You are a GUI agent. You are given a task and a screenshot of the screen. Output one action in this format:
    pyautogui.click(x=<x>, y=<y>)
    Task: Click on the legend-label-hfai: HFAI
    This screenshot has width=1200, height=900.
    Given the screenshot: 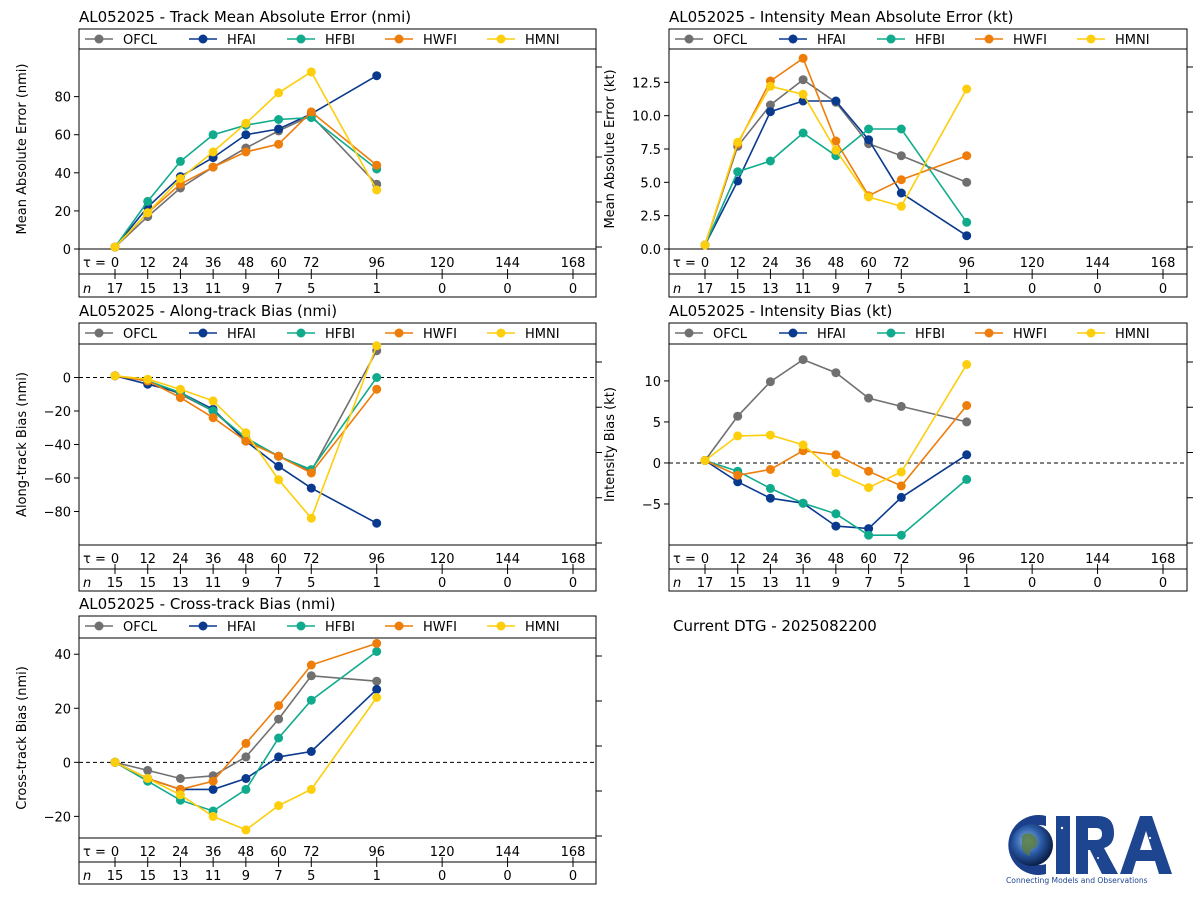 What is the action you would take?
    pyautogui.click(x=831, y=334)
    